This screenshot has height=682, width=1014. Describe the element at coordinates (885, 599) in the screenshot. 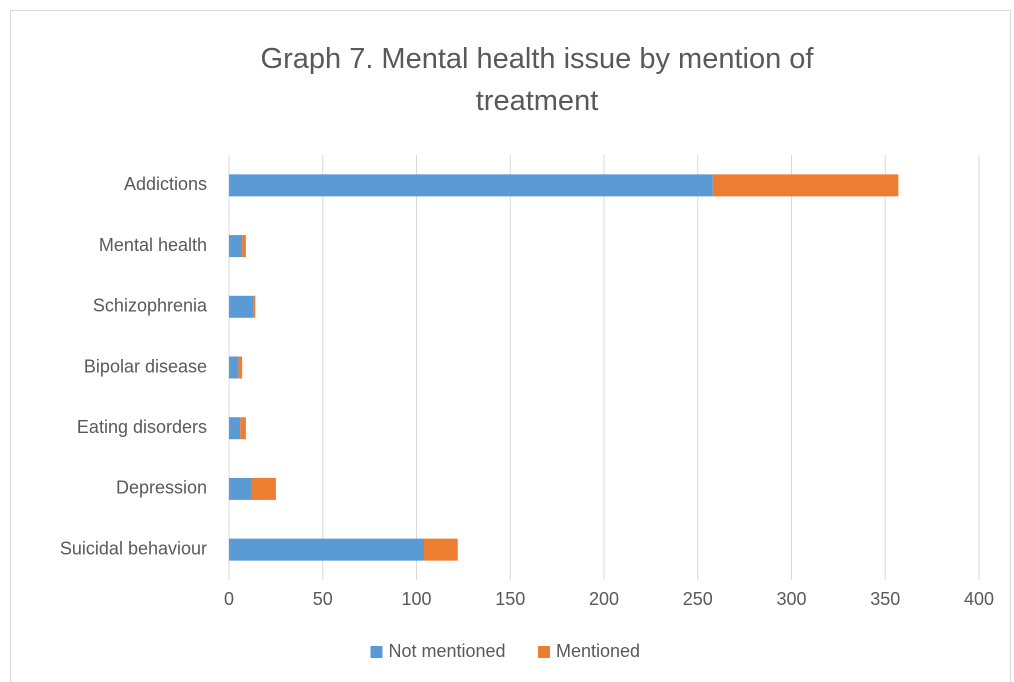

I see `x-tick-label: 350` at that location.